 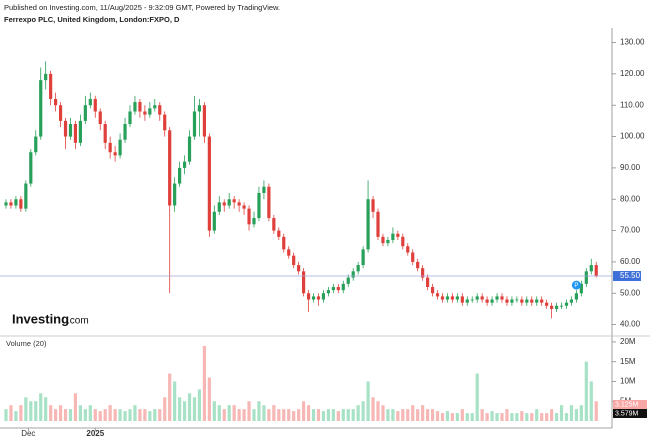 What do you see at coordinates (630, 324) in the screenshot?
I see `y-tick-label: 40.00` at bounding box center [630, 324].